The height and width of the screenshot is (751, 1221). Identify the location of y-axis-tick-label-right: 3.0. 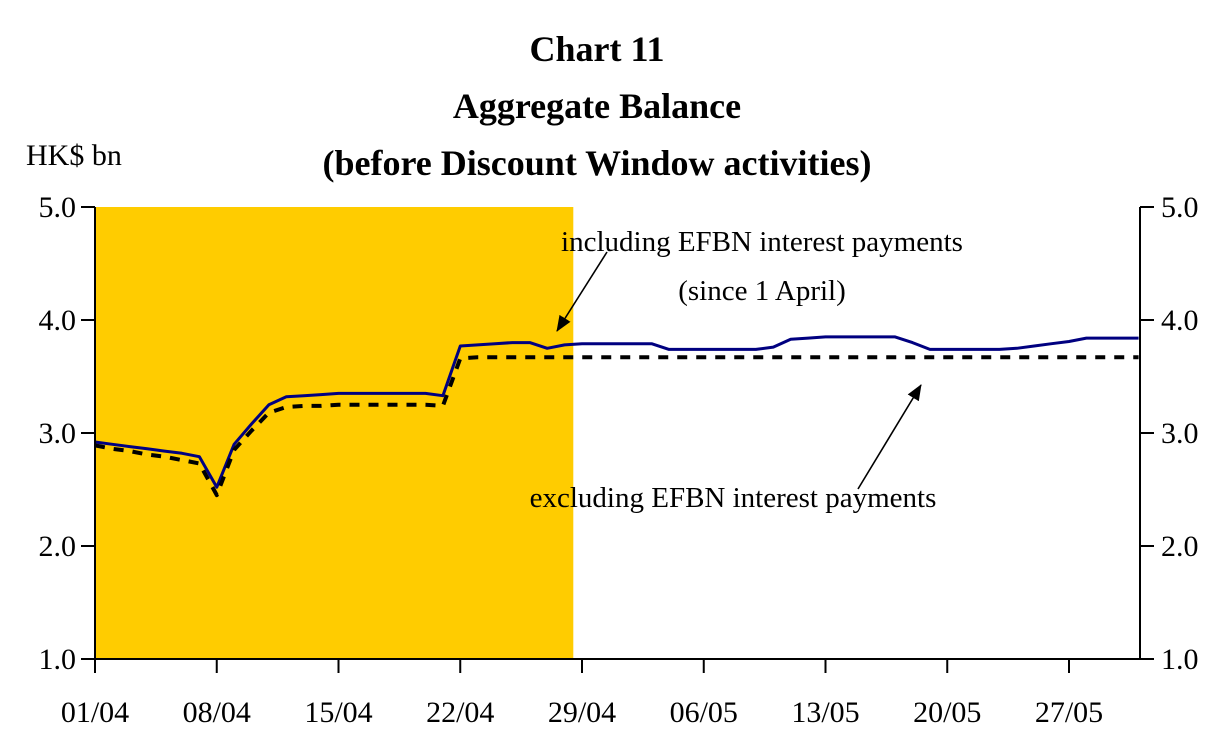
(1180, 433).